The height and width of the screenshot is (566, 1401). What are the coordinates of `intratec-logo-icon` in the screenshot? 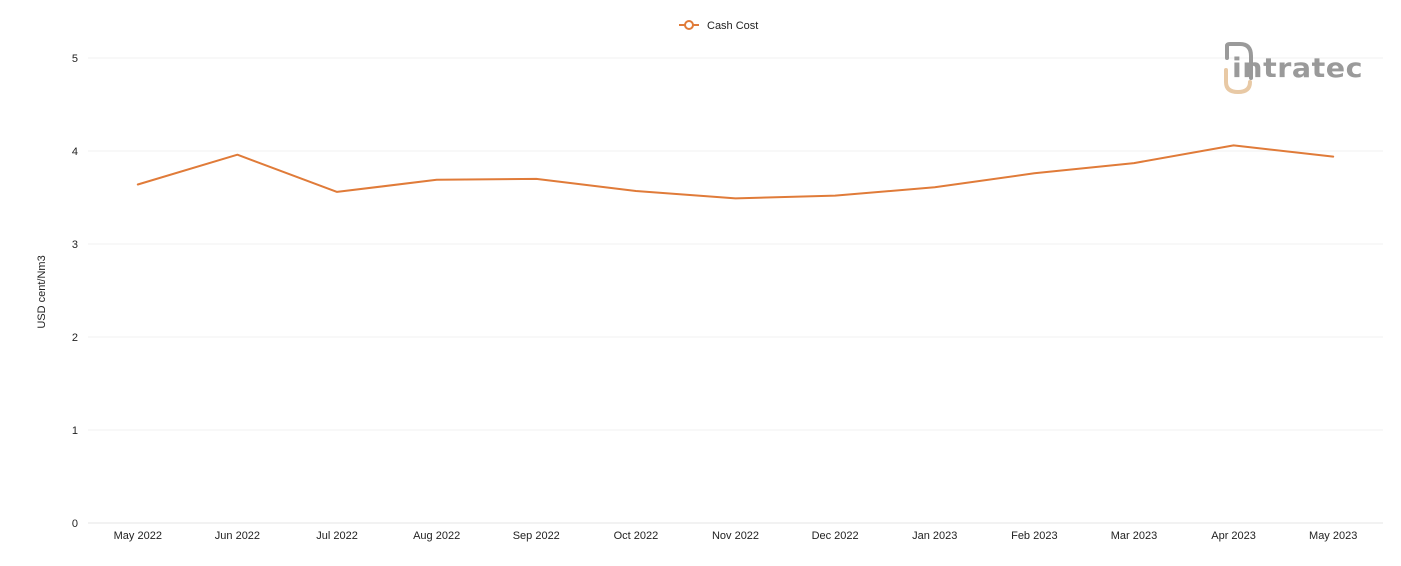 It's located at (1238, 68).